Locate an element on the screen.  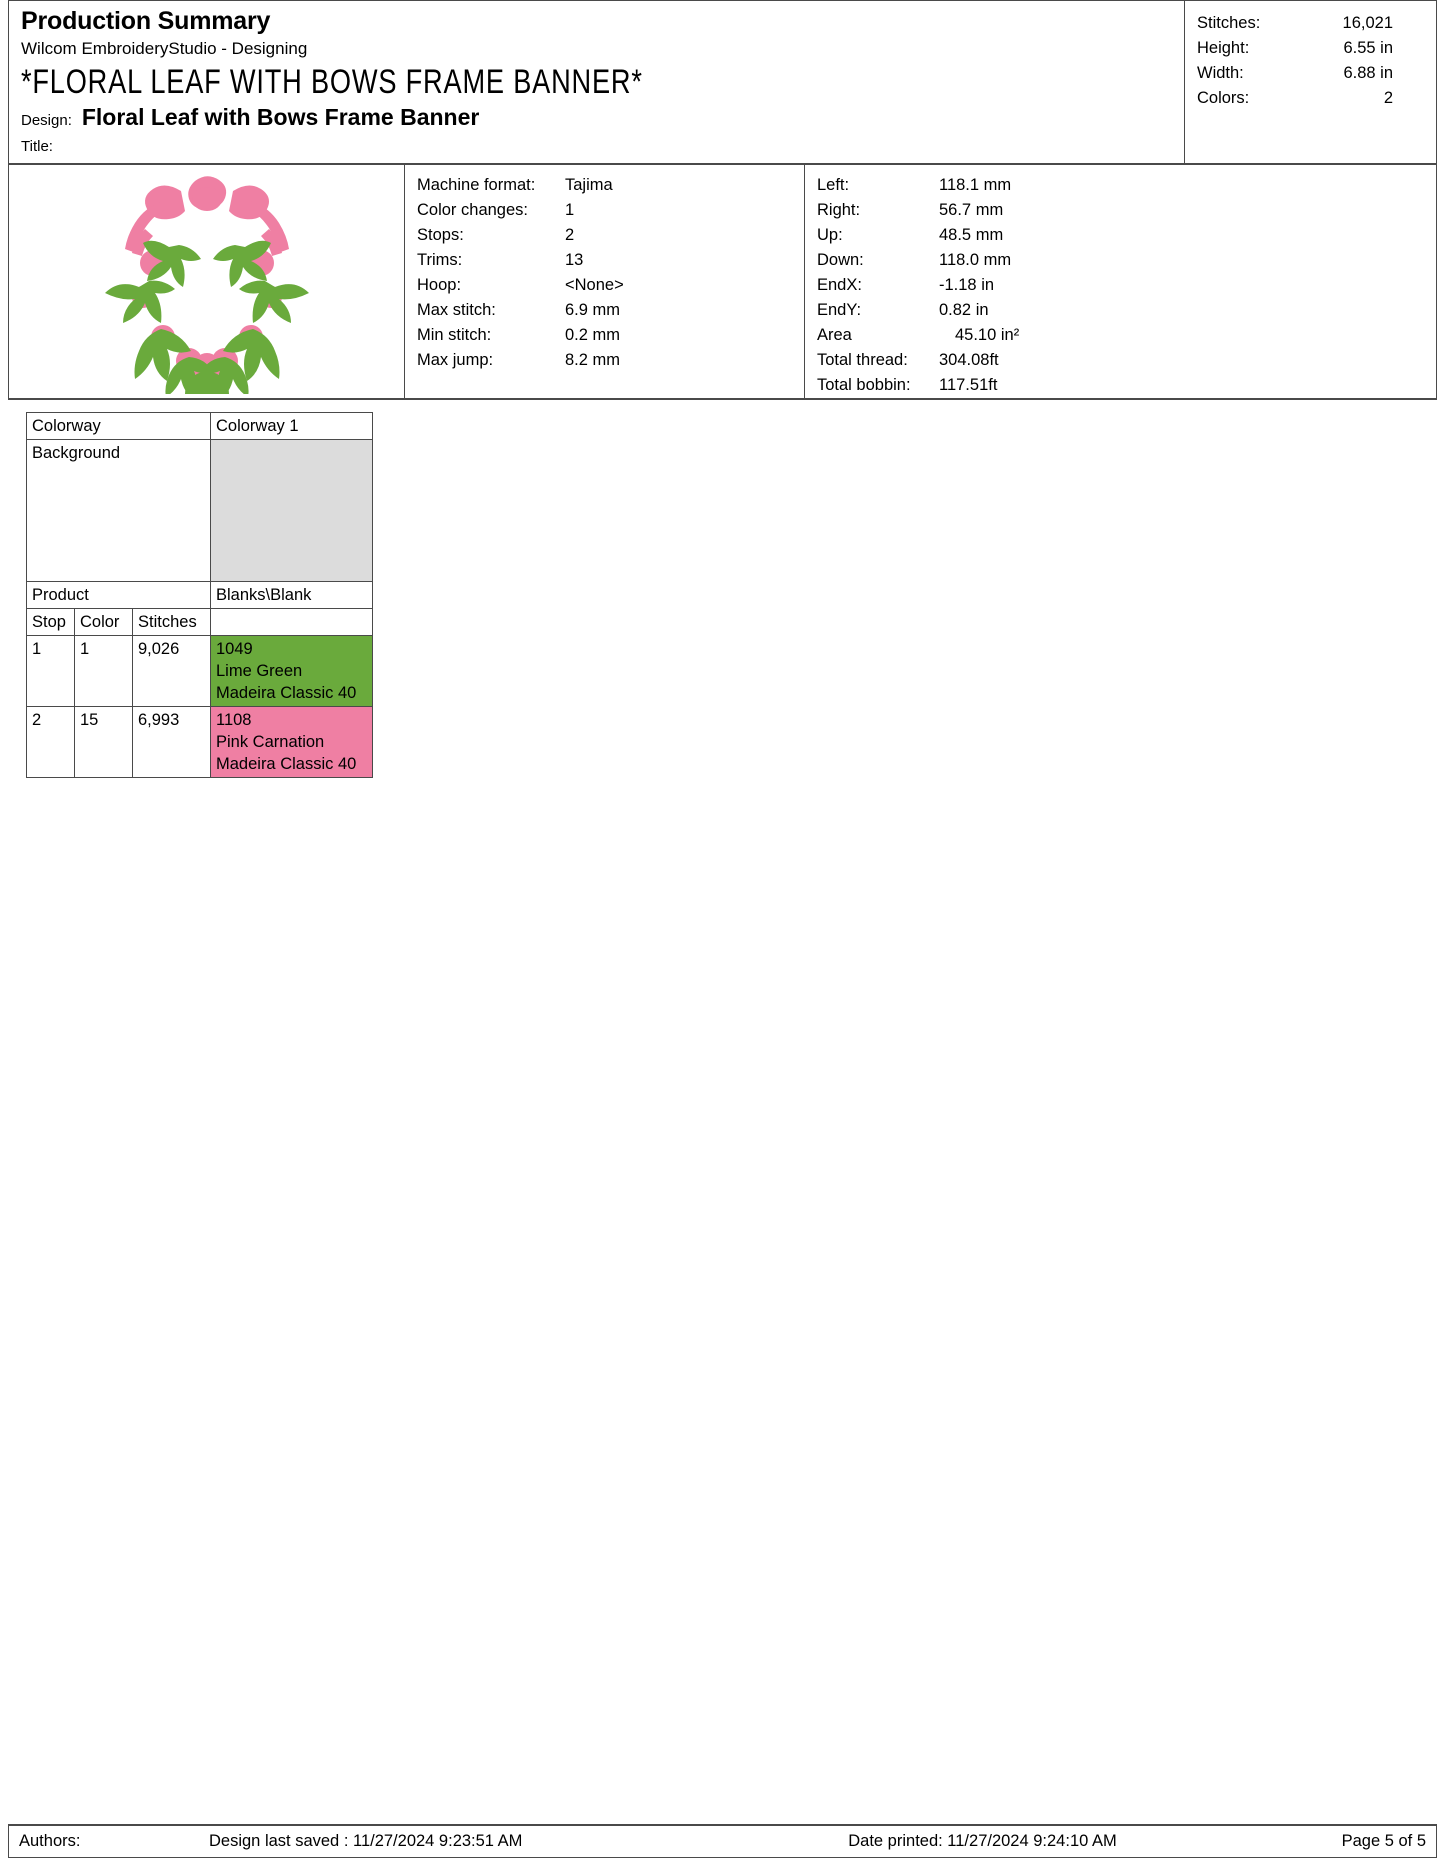
table-row-product: Product Blanks\Blank is located at coordinates (199, 595).